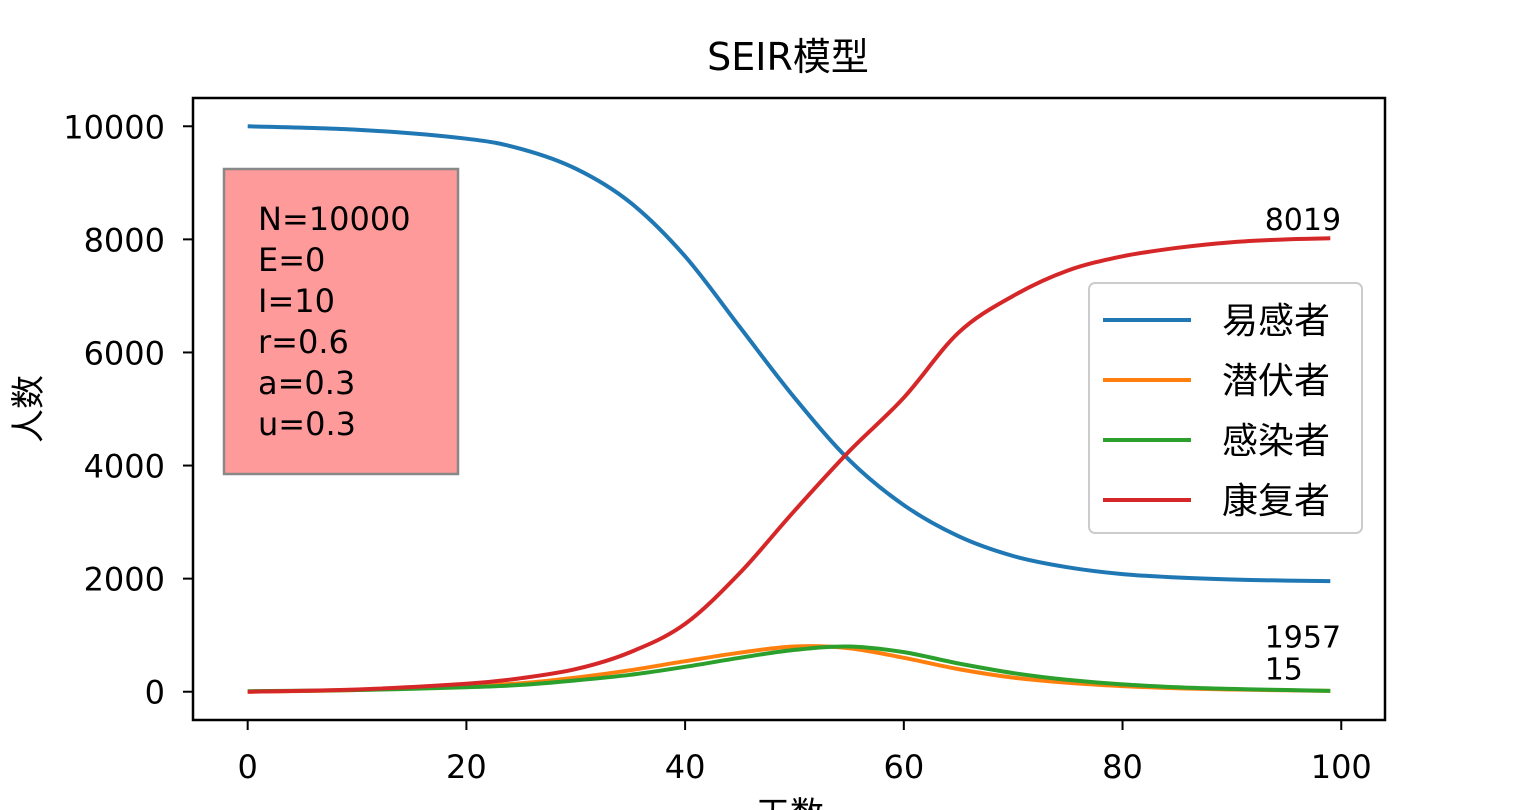 This screenshot has width=1539, height=810. I want to click on info-box-line: E=0, so click(291, 260).